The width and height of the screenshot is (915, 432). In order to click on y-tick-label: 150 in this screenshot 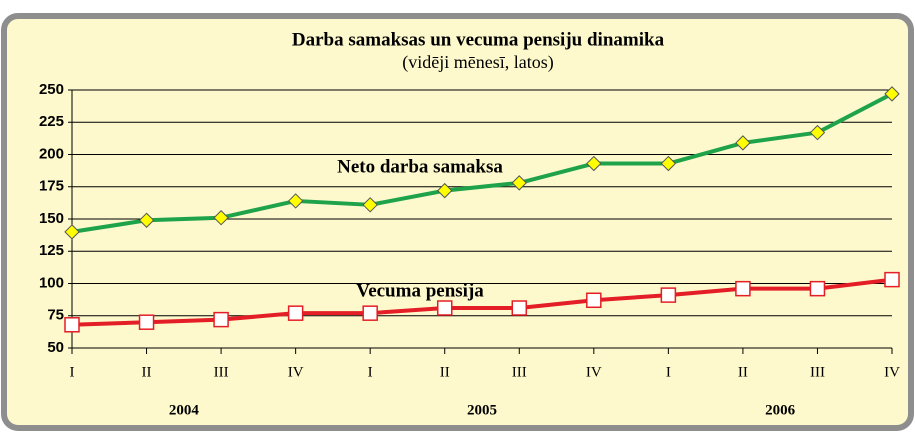, I will do `click(51, 218)`.